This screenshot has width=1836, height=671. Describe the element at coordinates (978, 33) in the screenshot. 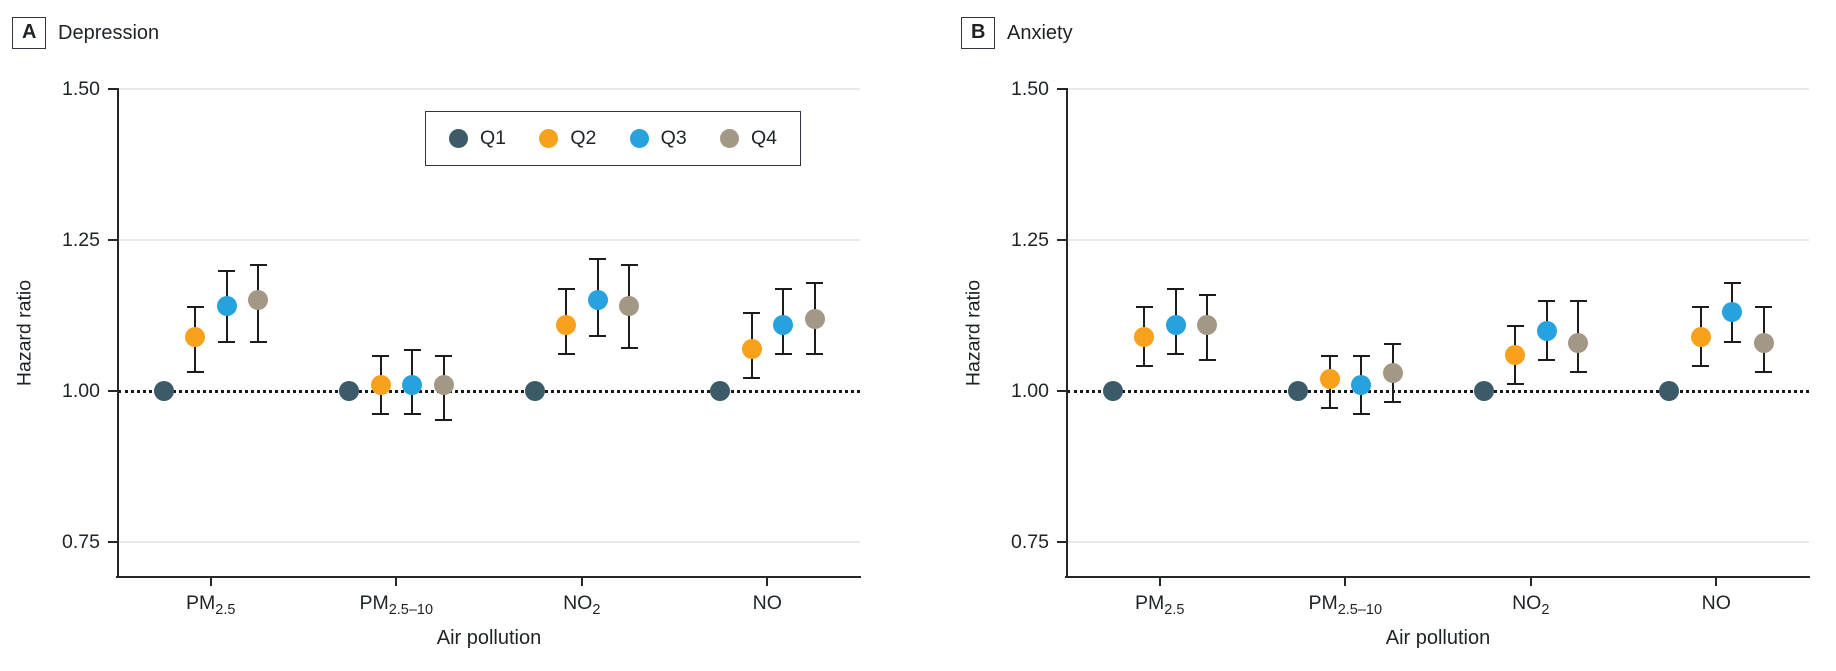

I see `panel-letter-b: B` at that location.